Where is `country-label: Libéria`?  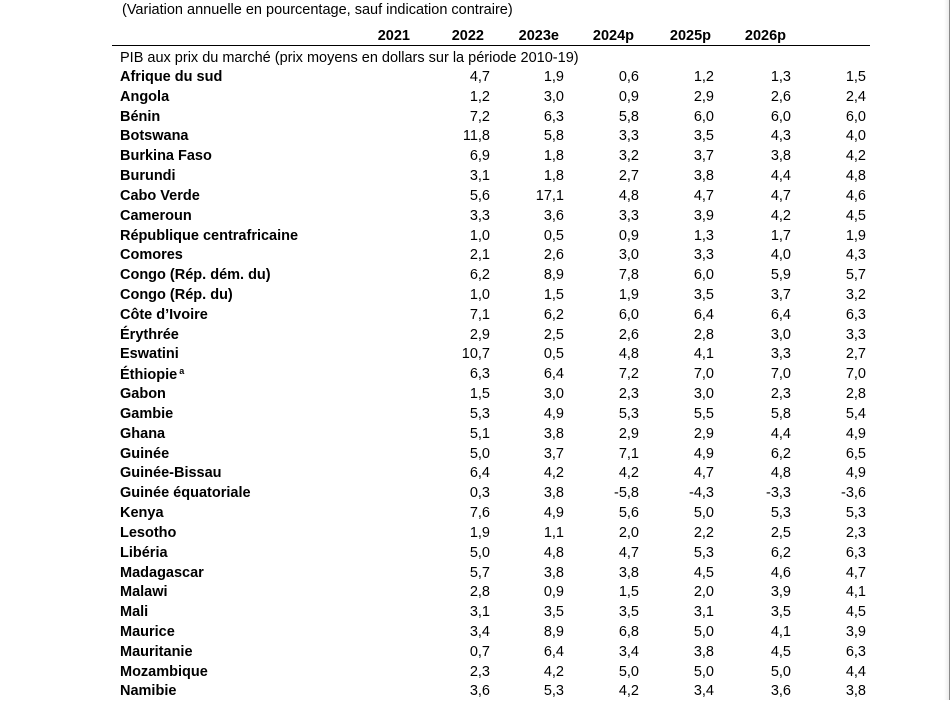
country-label: Libéria is located at coordinates (144, 552).